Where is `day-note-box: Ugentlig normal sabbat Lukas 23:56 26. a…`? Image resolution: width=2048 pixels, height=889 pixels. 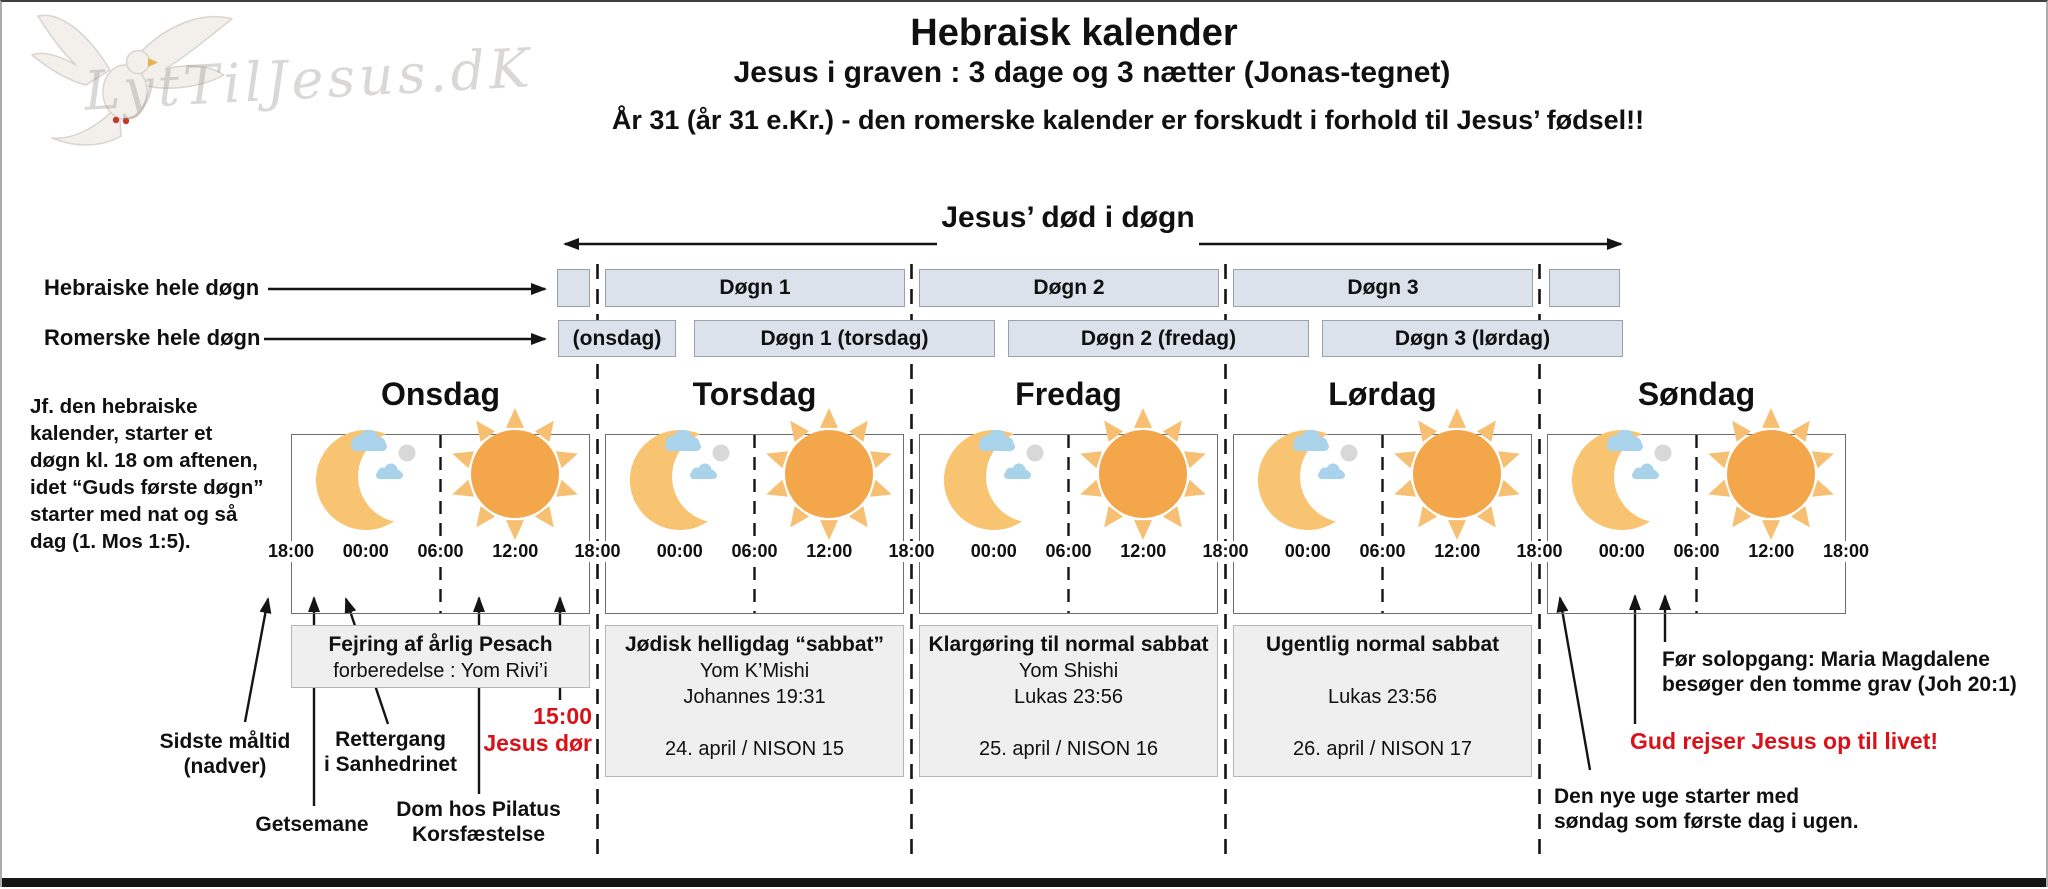
day-note-box: Ugentlig normal sabbat Lukas 23:56 26. a… is located at coordinates (1382, 701).